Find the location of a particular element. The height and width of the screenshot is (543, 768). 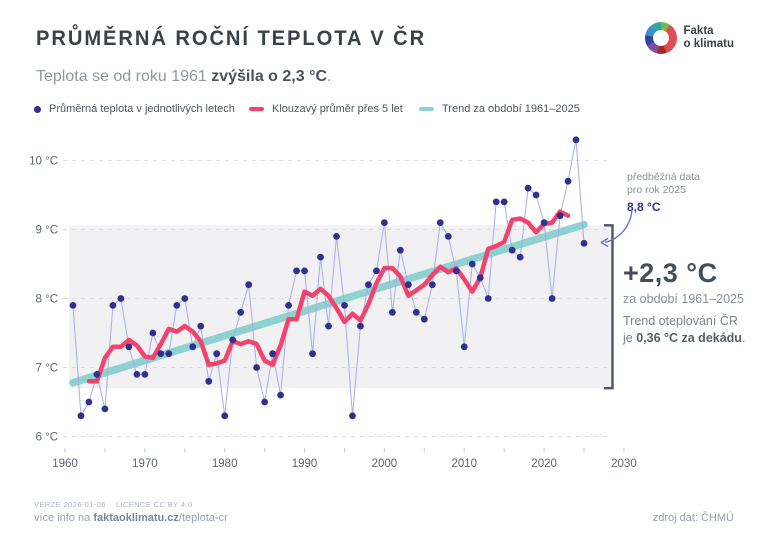

data-point-1993 is located at coordinates (328, 326).